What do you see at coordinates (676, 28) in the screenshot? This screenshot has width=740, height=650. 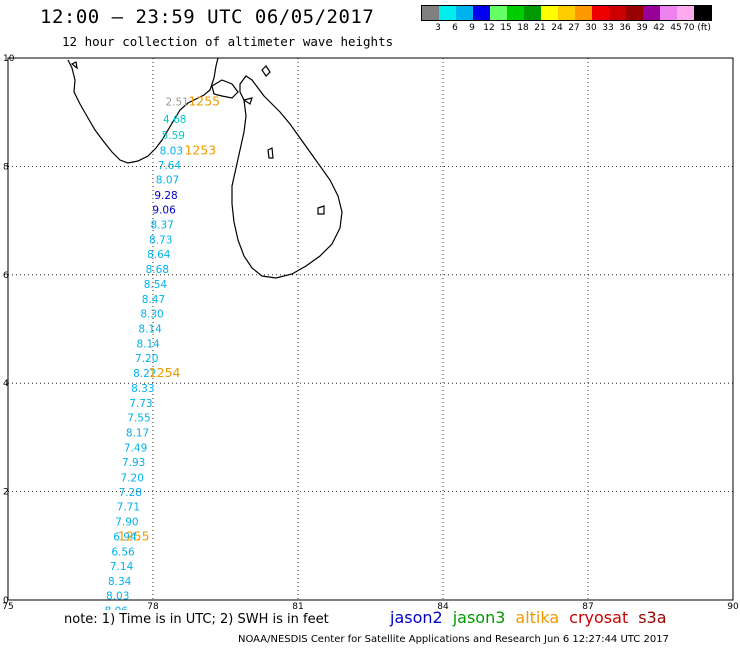 I see `color-scale-label: 45` at bounding box center [676, 28].